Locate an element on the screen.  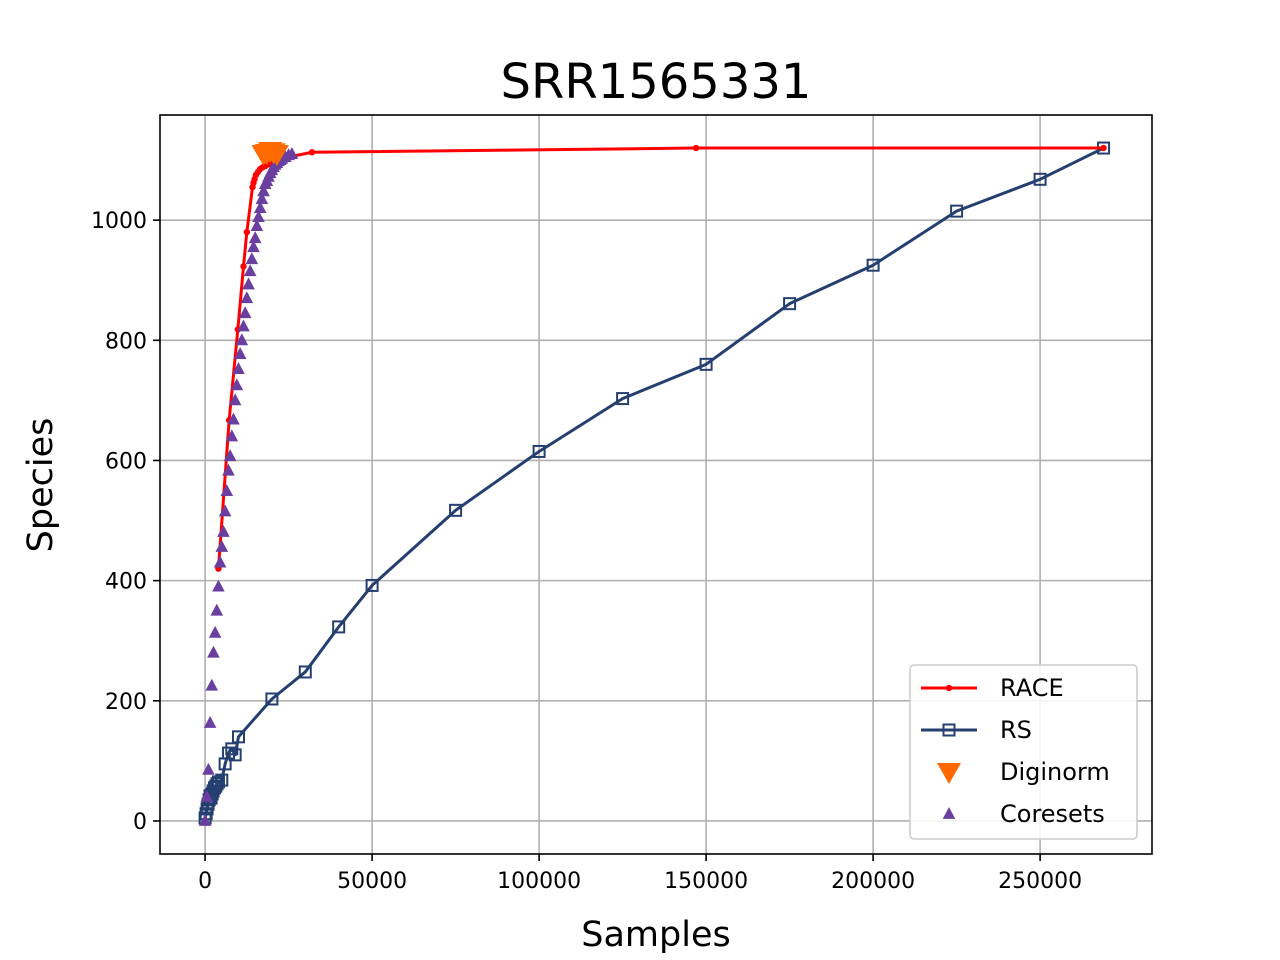
legend-label: RACE is located at coordinates (1032, 688).